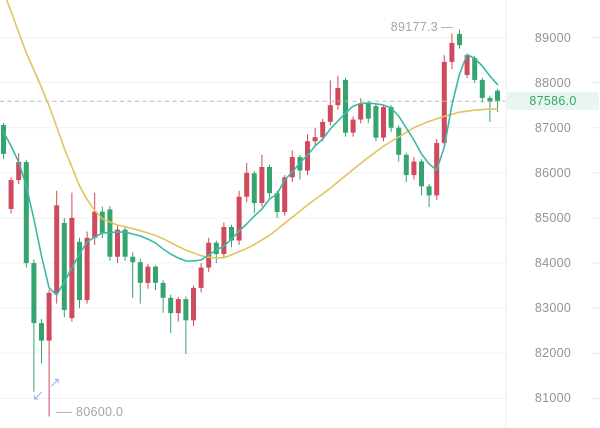  What do you see at coordinates (553, 398) in the screenshot?
I see `axis-tick-label: 81000` at bounding box center [553, 398].